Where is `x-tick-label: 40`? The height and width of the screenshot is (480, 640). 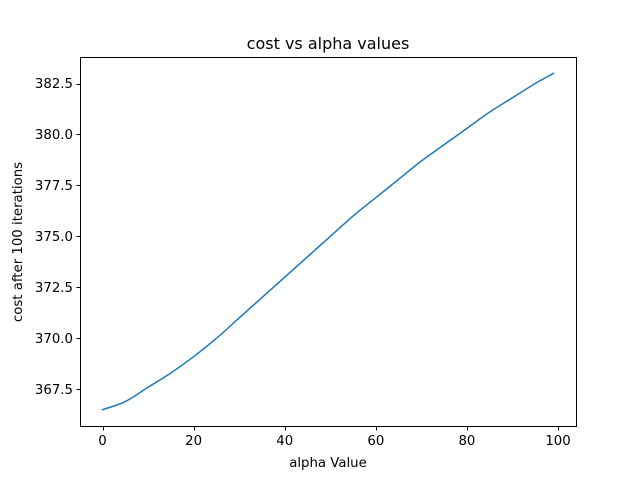 x-tick-label: 40 is located at coordinates (284, 441).